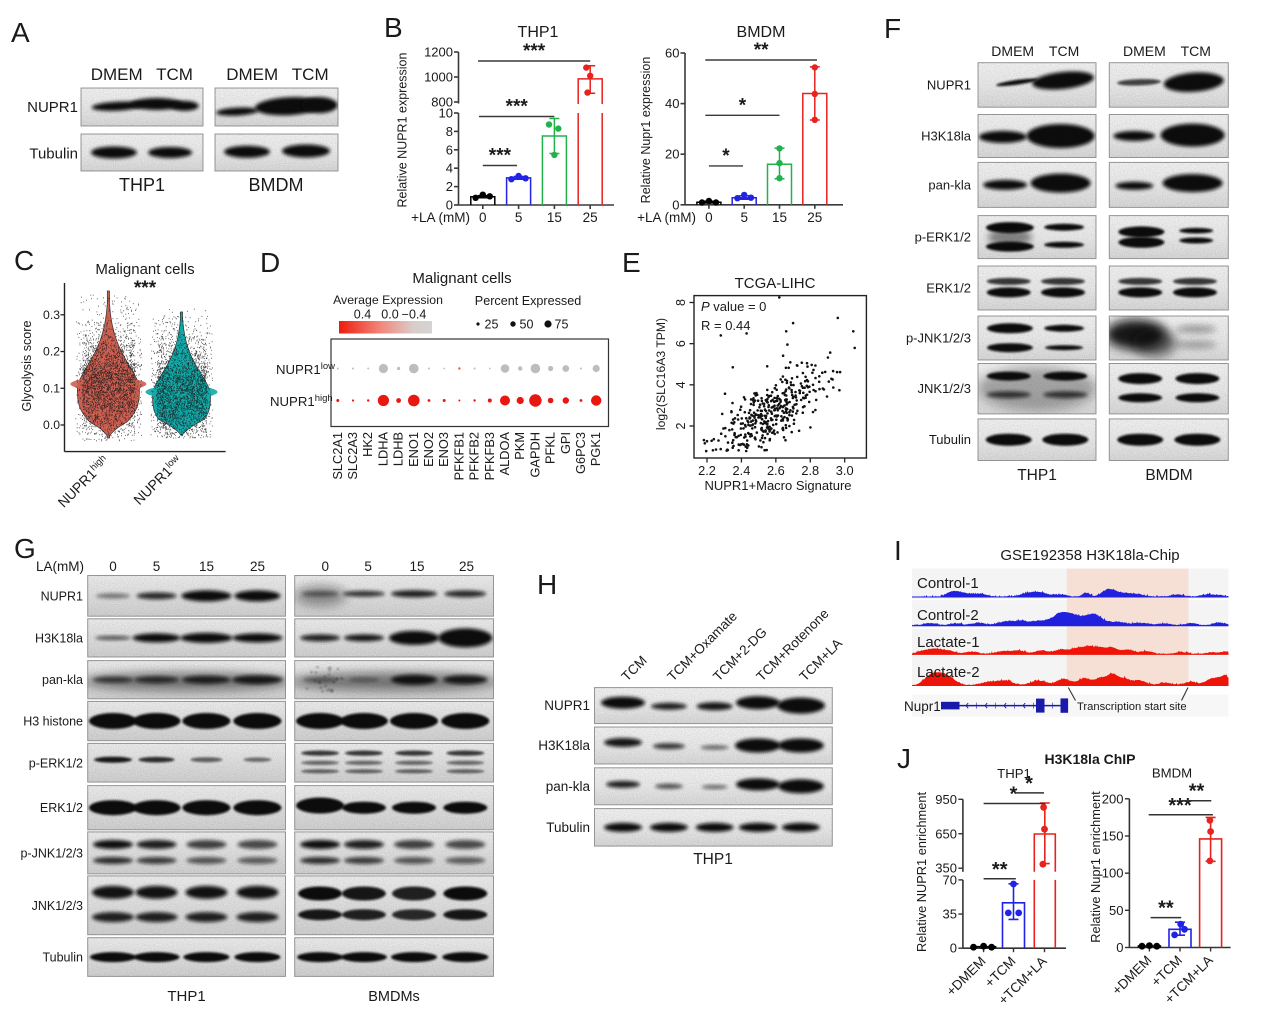 The height and width of the screenshot is (1020, 1268). I want to click on svg-text: H3K18la ChIP, so click(1089, 759).